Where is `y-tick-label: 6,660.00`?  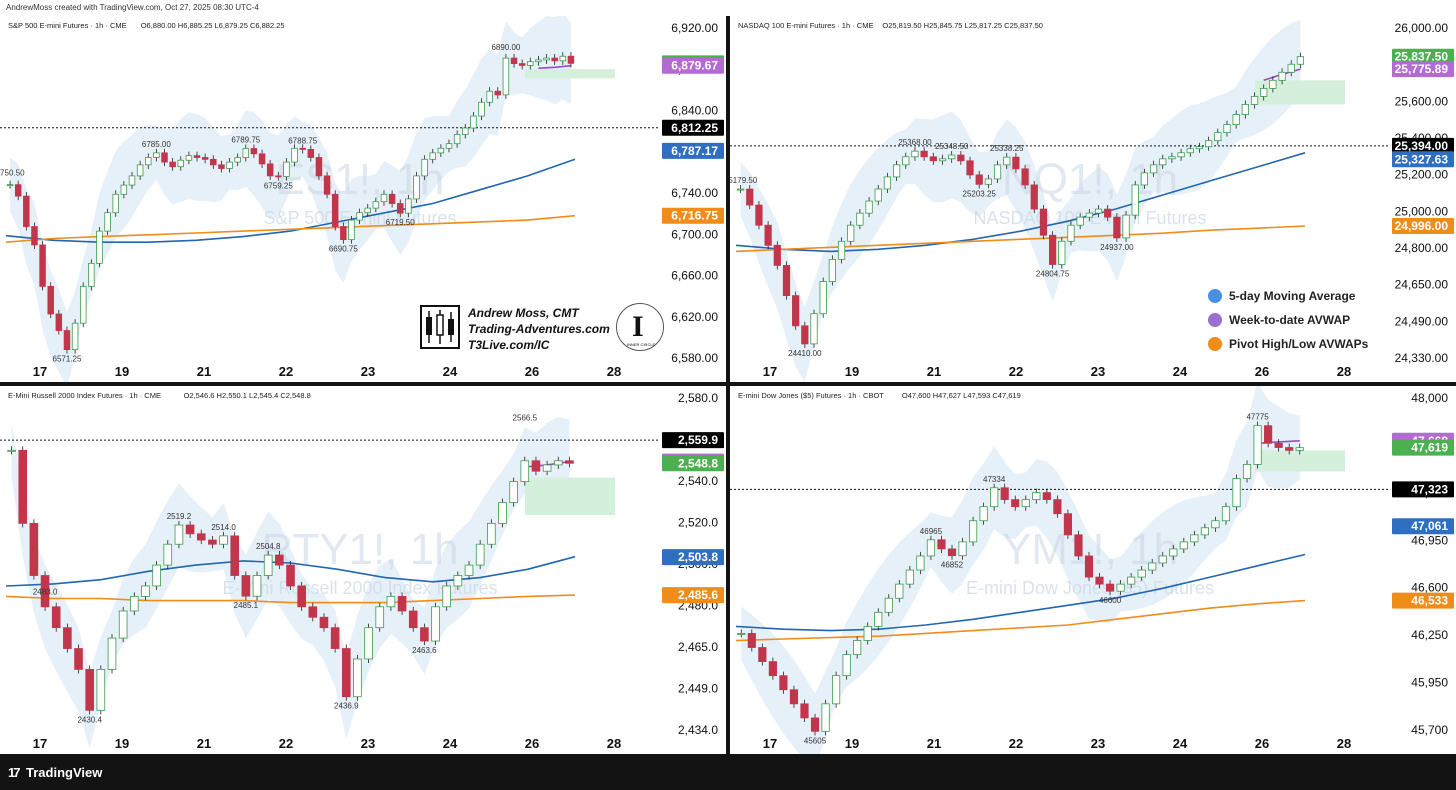
y-tick-label: 6,660.00 is located at coordinates (694, 276).